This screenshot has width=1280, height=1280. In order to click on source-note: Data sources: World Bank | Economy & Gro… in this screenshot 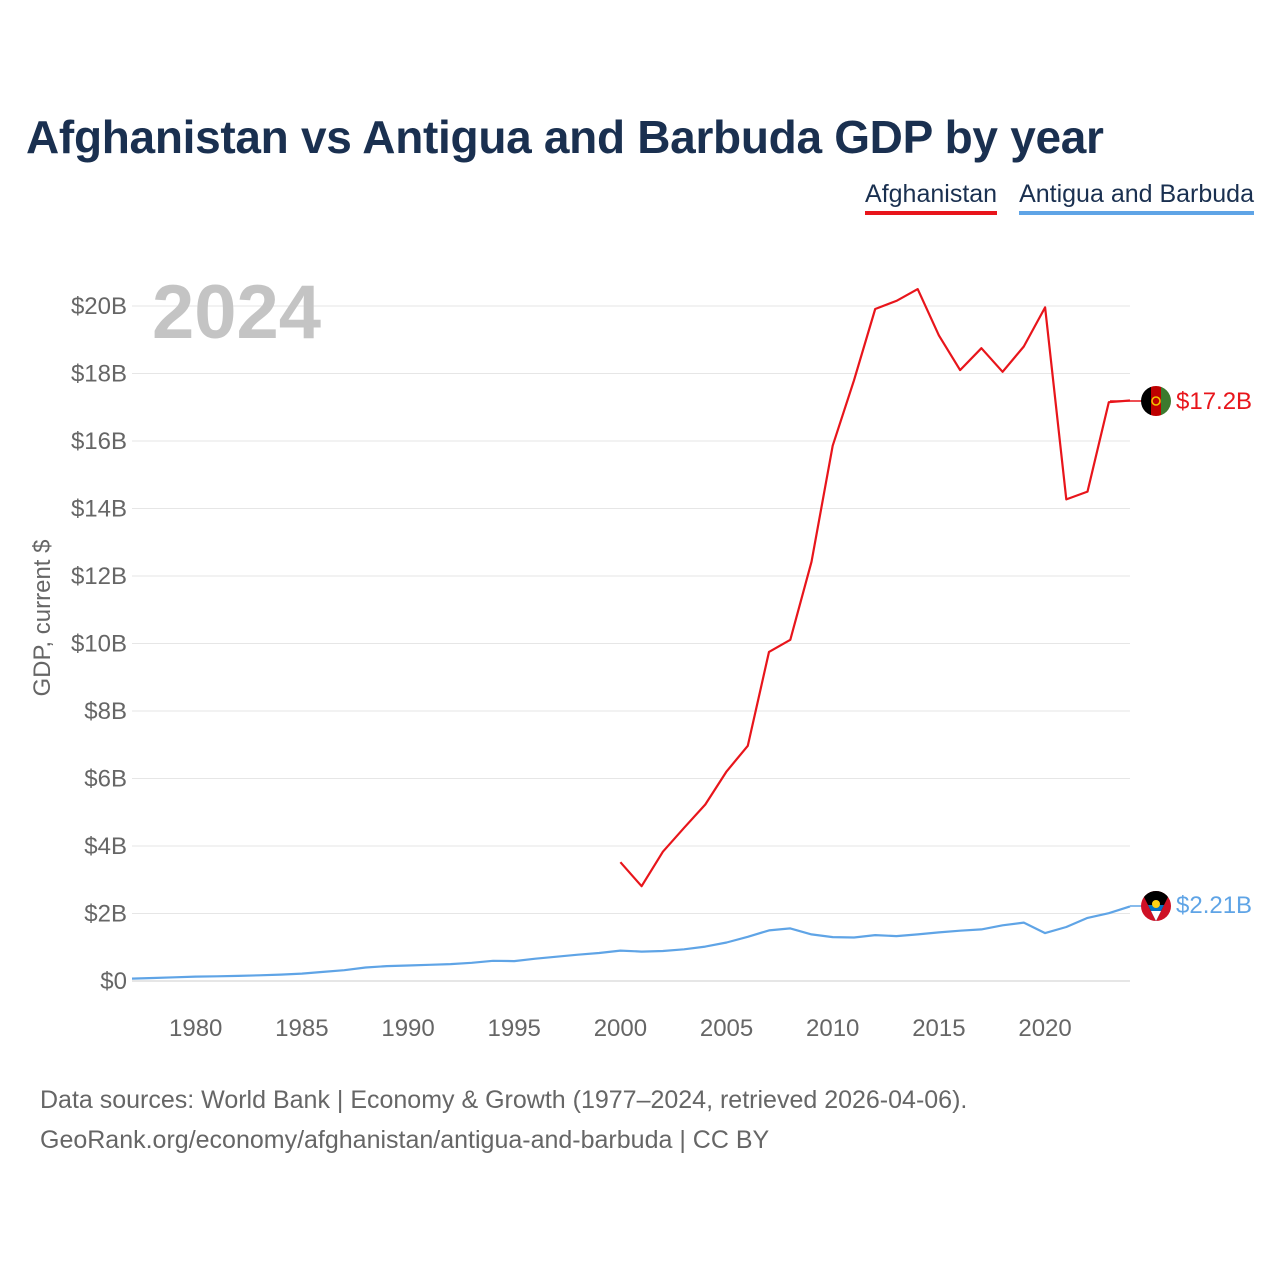, I will do `click(503, 1120)`.